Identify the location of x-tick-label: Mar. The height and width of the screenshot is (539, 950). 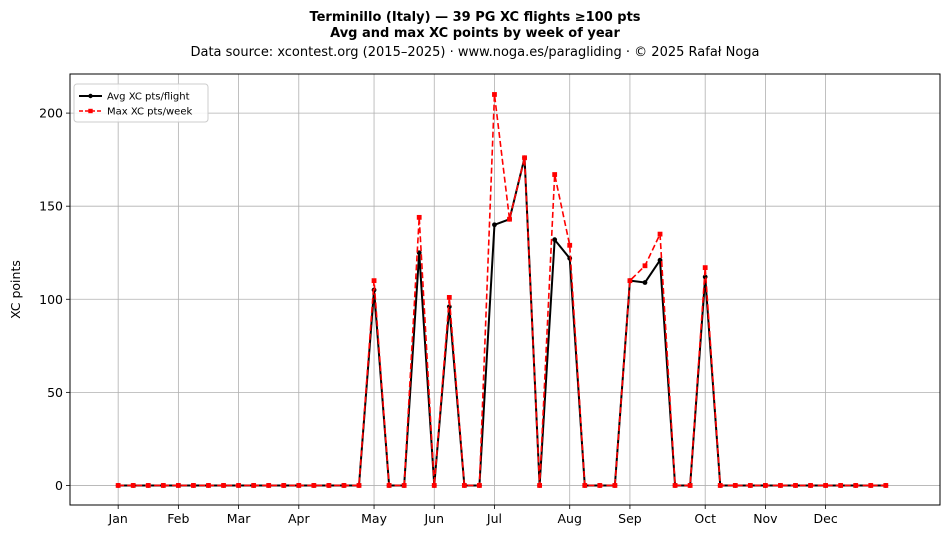
(239, 518).